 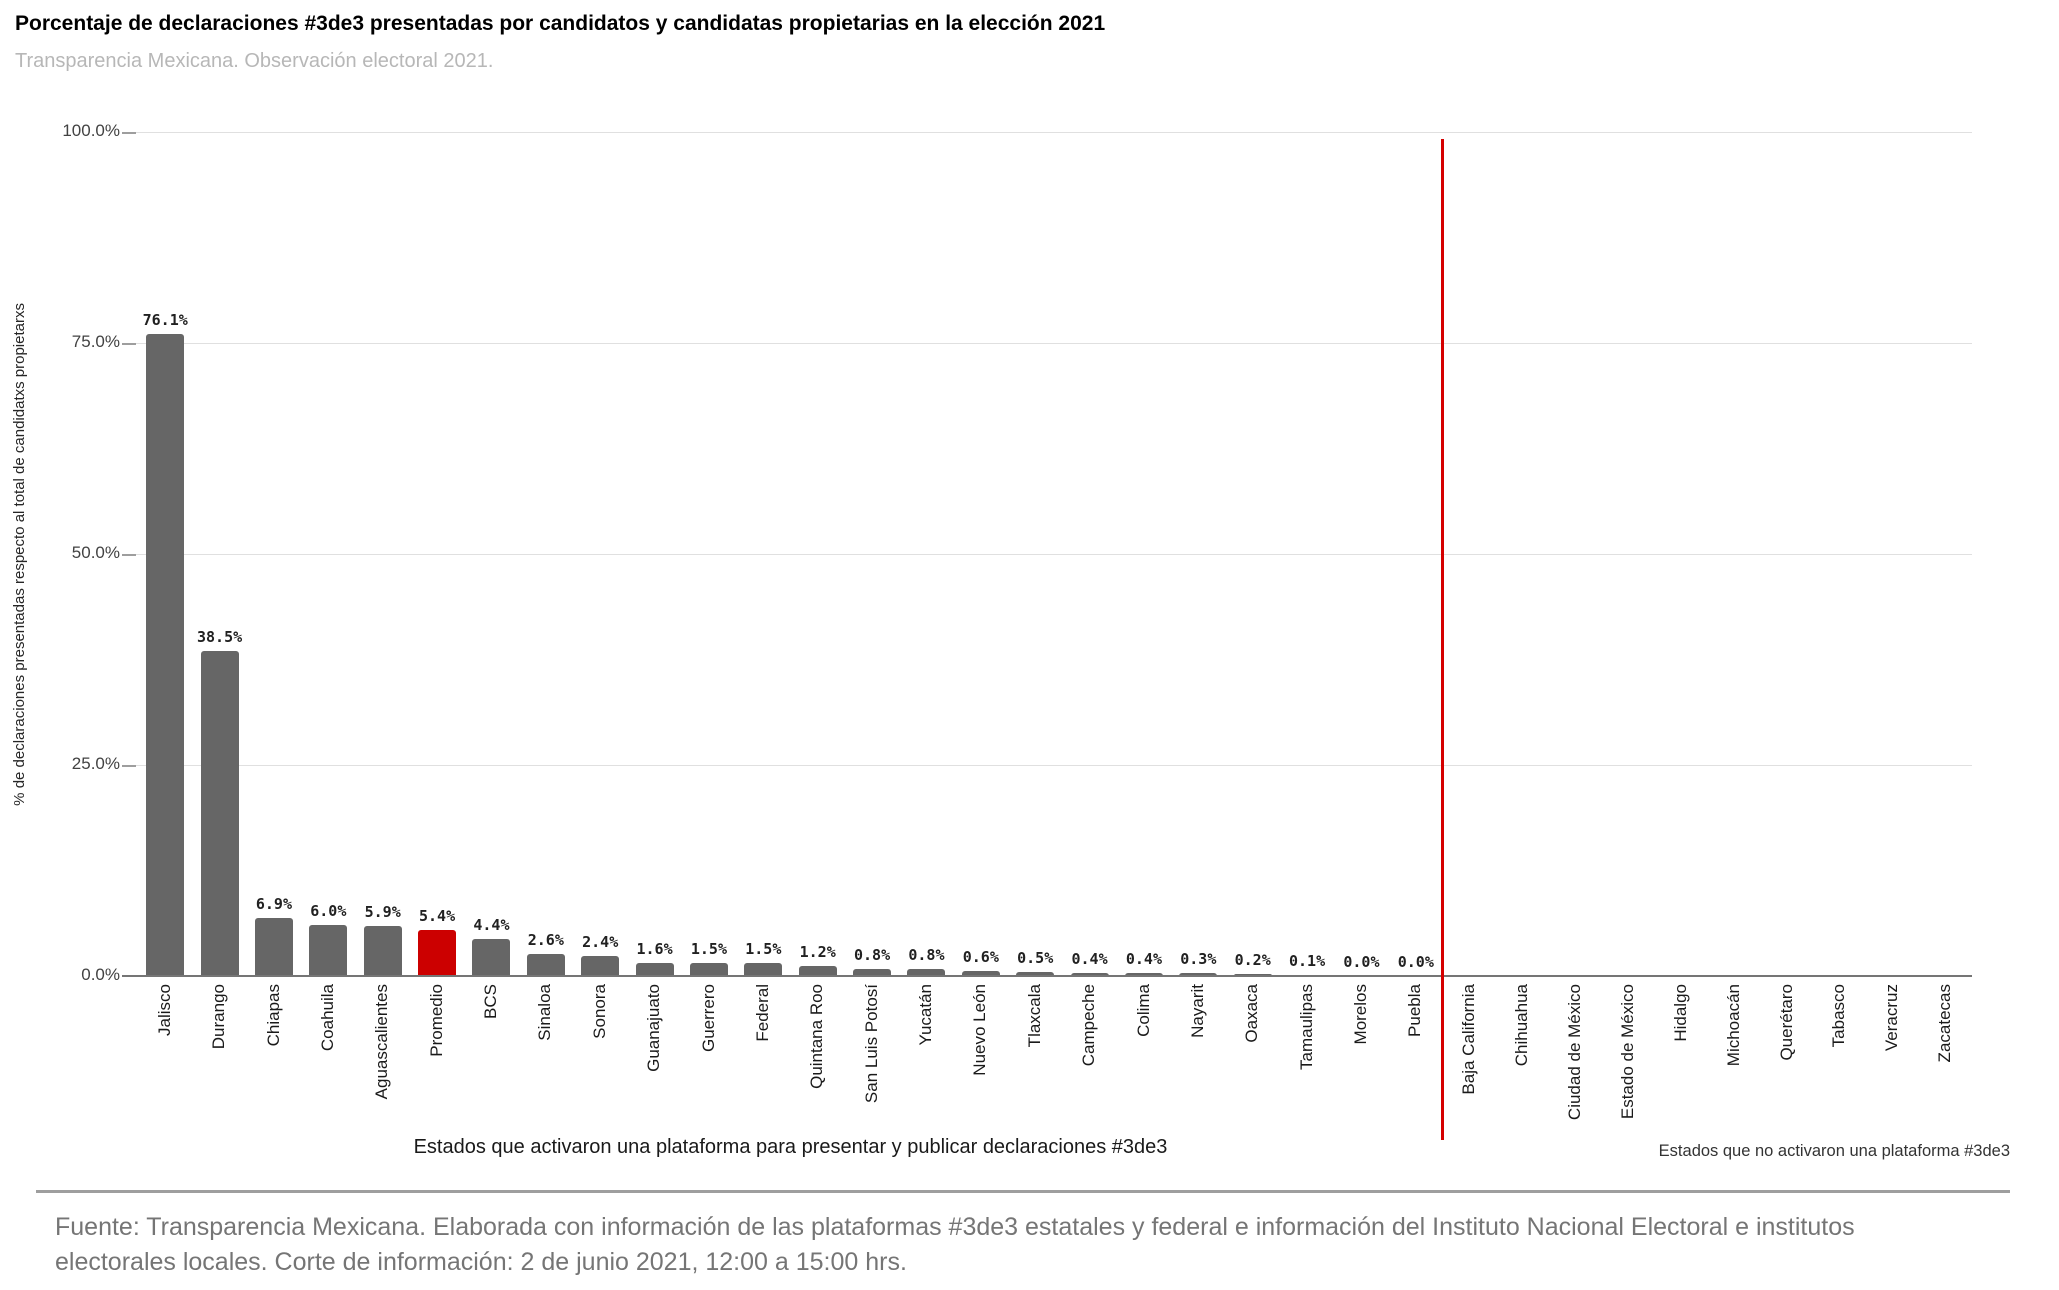 I want to click on x-label-slot-chihuahua: Chihuahua, so click(x=1522, y=1057).